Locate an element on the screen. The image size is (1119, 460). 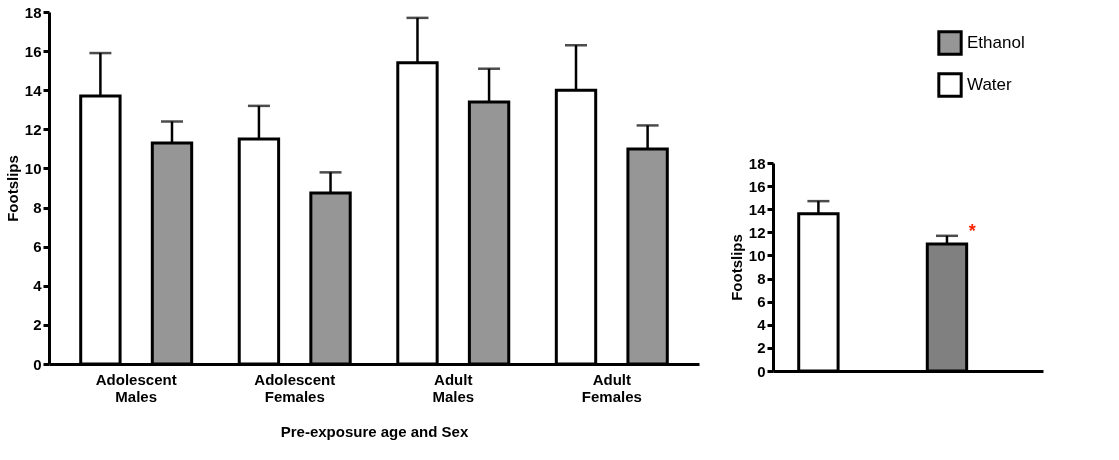
x-tick-label: Adolescent Males is located at coordinates (136, 387).